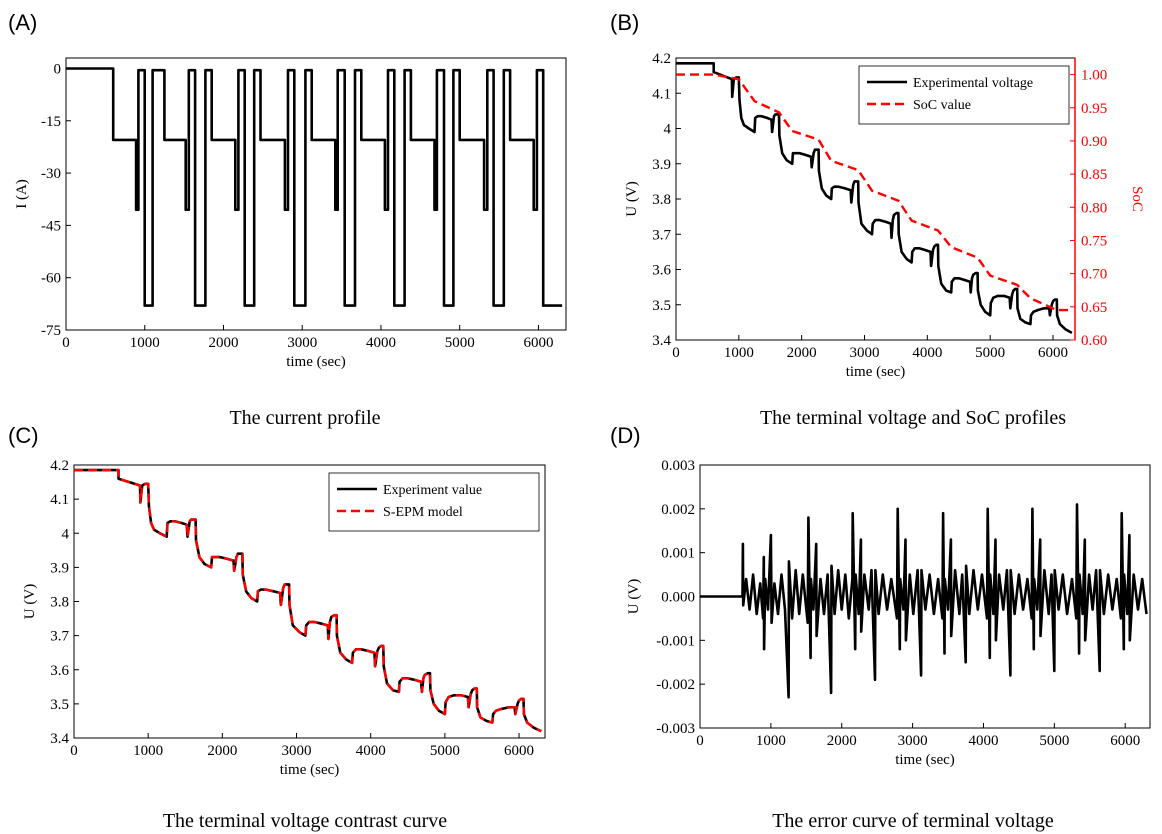 The height and width of the screenshot is (834, 1162). I want to click on y-tick-label: -60, so click(51, 279).